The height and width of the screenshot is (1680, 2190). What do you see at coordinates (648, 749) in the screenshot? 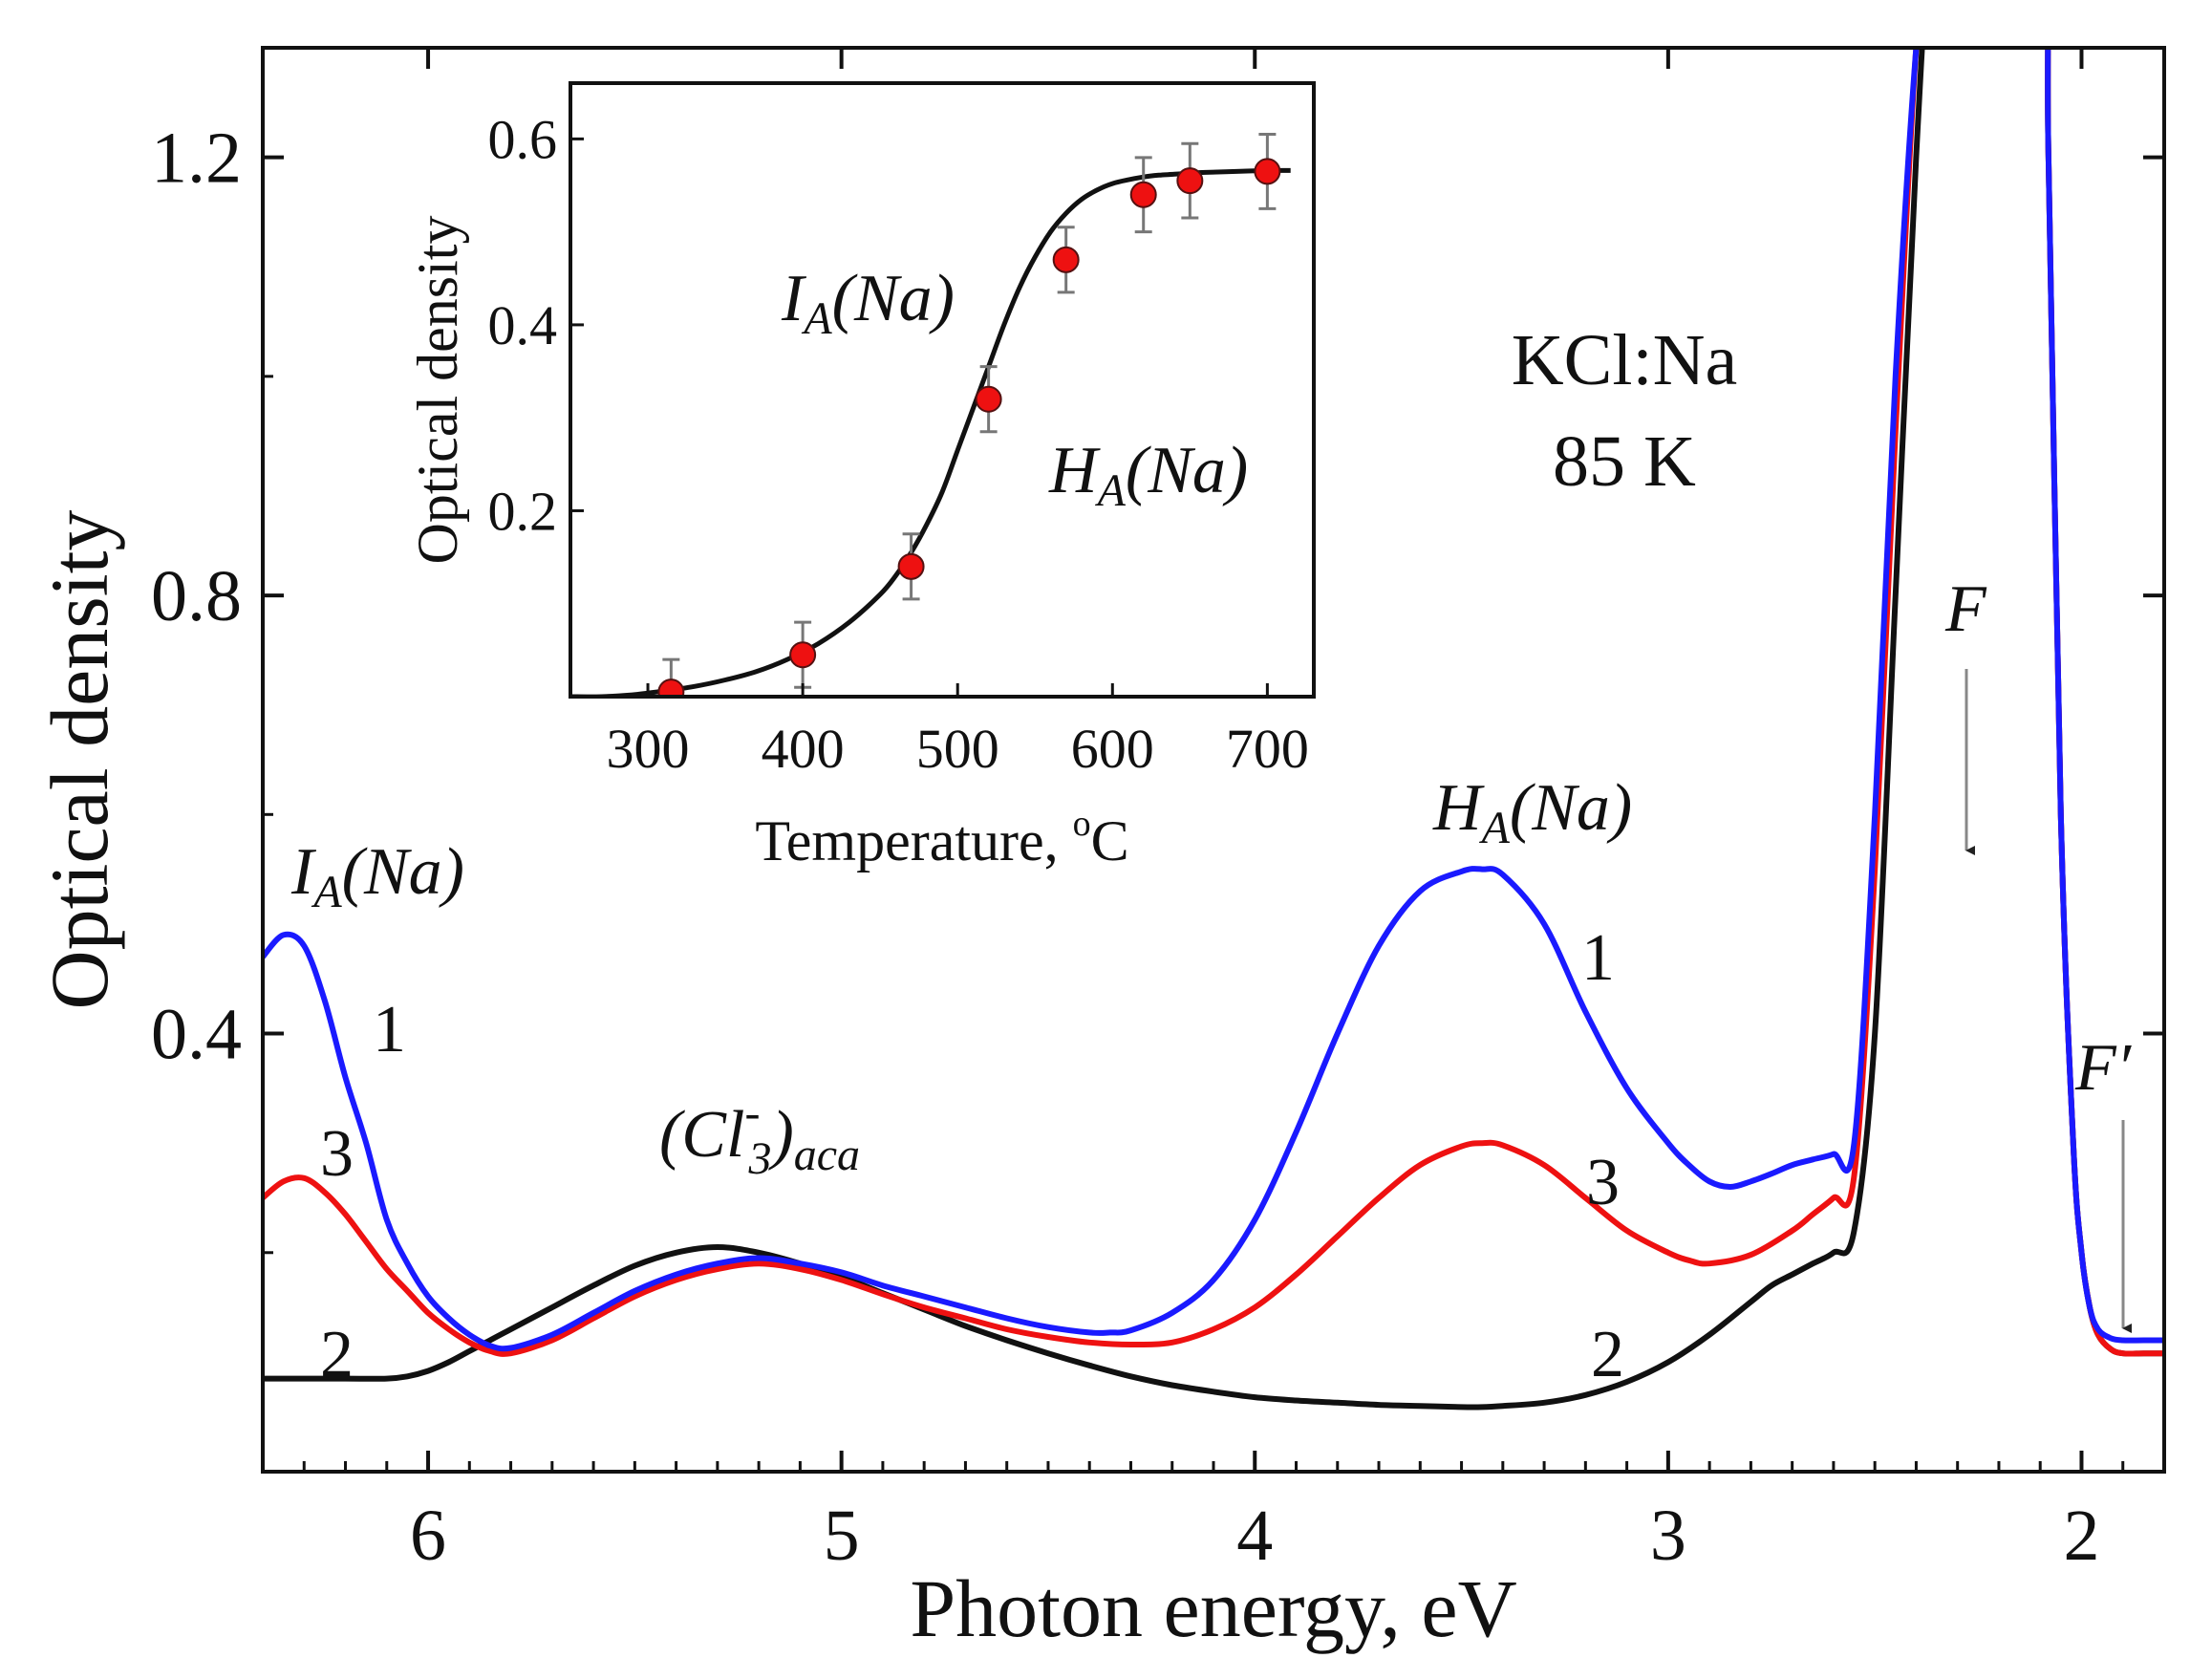
I see `inset-x-tick-label: 300` at bounding box center [648, 749].